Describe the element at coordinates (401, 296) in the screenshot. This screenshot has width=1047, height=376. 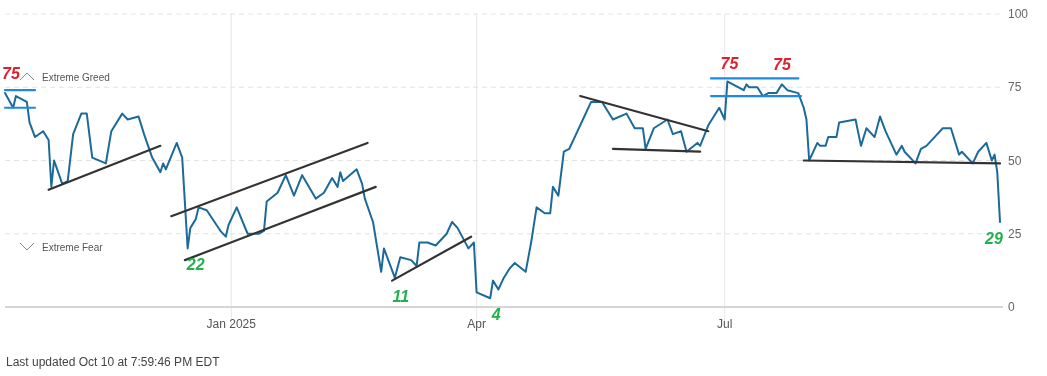
I see `annotation: 11` at that location.